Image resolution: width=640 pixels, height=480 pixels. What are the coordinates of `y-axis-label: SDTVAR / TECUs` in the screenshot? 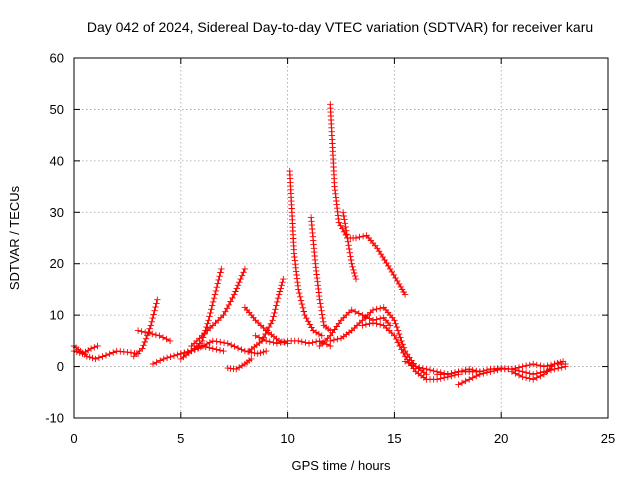 It's located at (14, 237).